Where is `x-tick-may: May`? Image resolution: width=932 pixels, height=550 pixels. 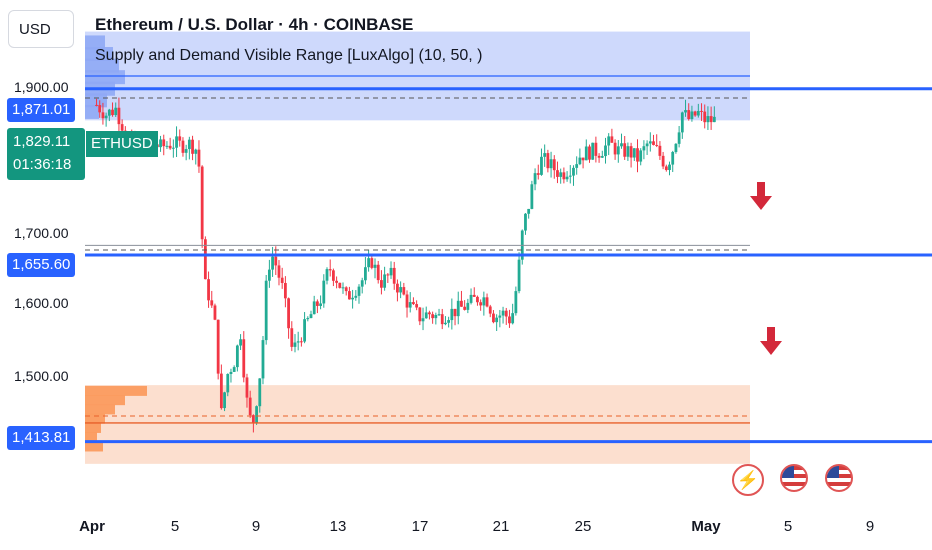
x-tick-may: May is located at coordinates (706, 526).